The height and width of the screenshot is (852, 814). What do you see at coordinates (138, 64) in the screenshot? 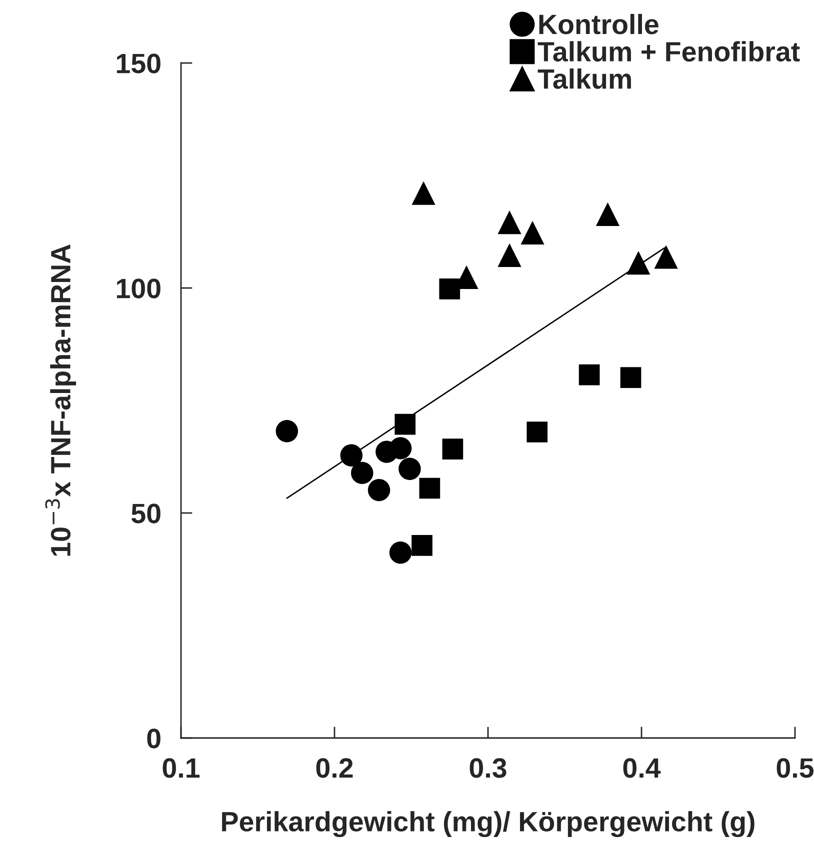
I see `y-tick-label: 150` at bounding box center [138, 64].